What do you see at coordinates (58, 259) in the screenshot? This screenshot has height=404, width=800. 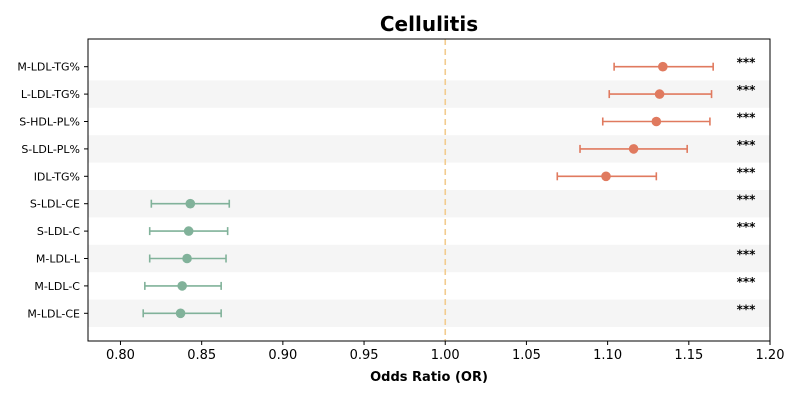 I see `y-tick-label: M-LDL-L` at bounding box center [58, 259].